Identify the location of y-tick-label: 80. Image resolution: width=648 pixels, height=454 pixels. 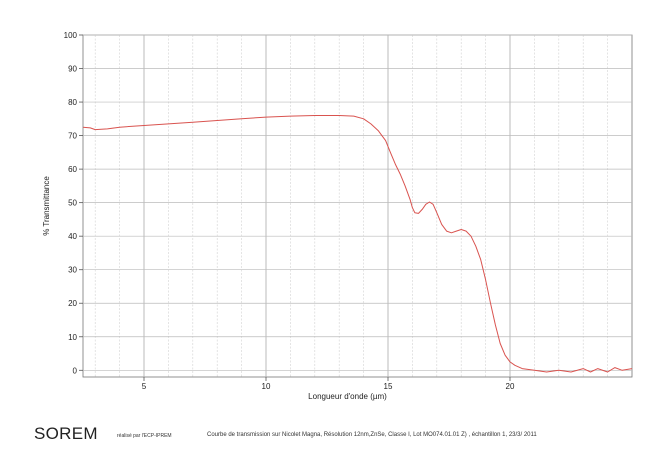
(72, 102).